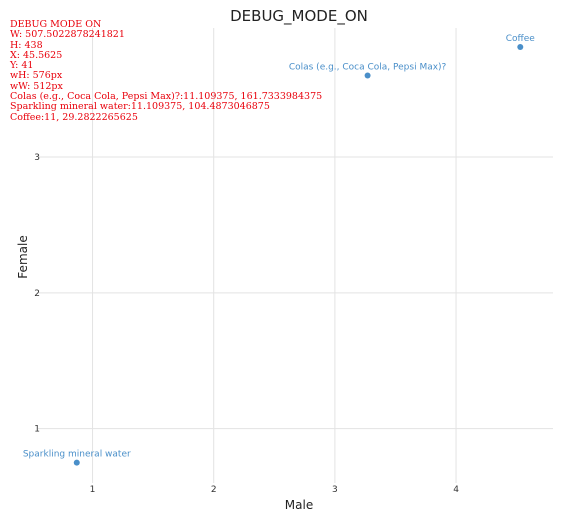 The image size is (576, 512). What do you see at coordinates (93, 490) in the screenshot?
I see `x-tick-label: 1` at bounding box center [93, 490].